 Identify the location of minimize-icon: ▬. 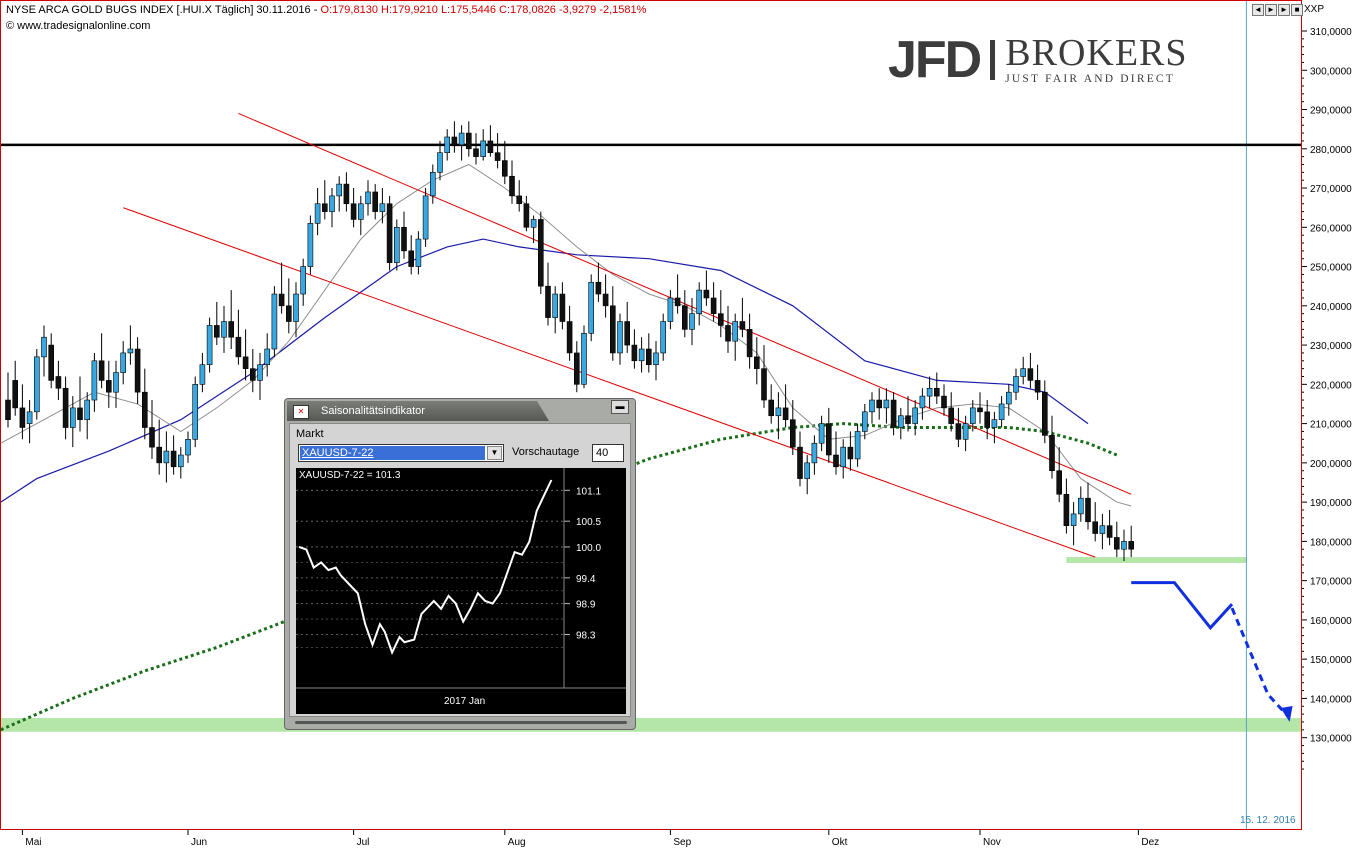
(620, 407).